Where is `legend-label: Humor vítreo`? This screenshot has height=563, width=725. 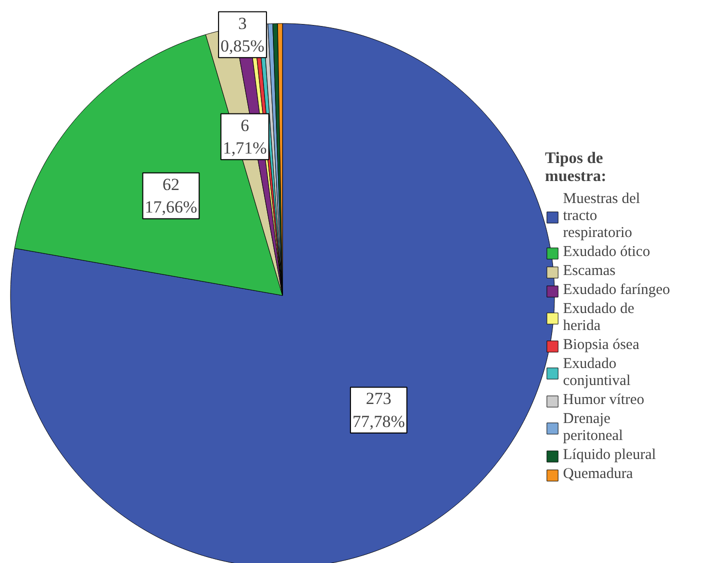
legend-label: Humor vítreo is located at coordinates (603, 400).